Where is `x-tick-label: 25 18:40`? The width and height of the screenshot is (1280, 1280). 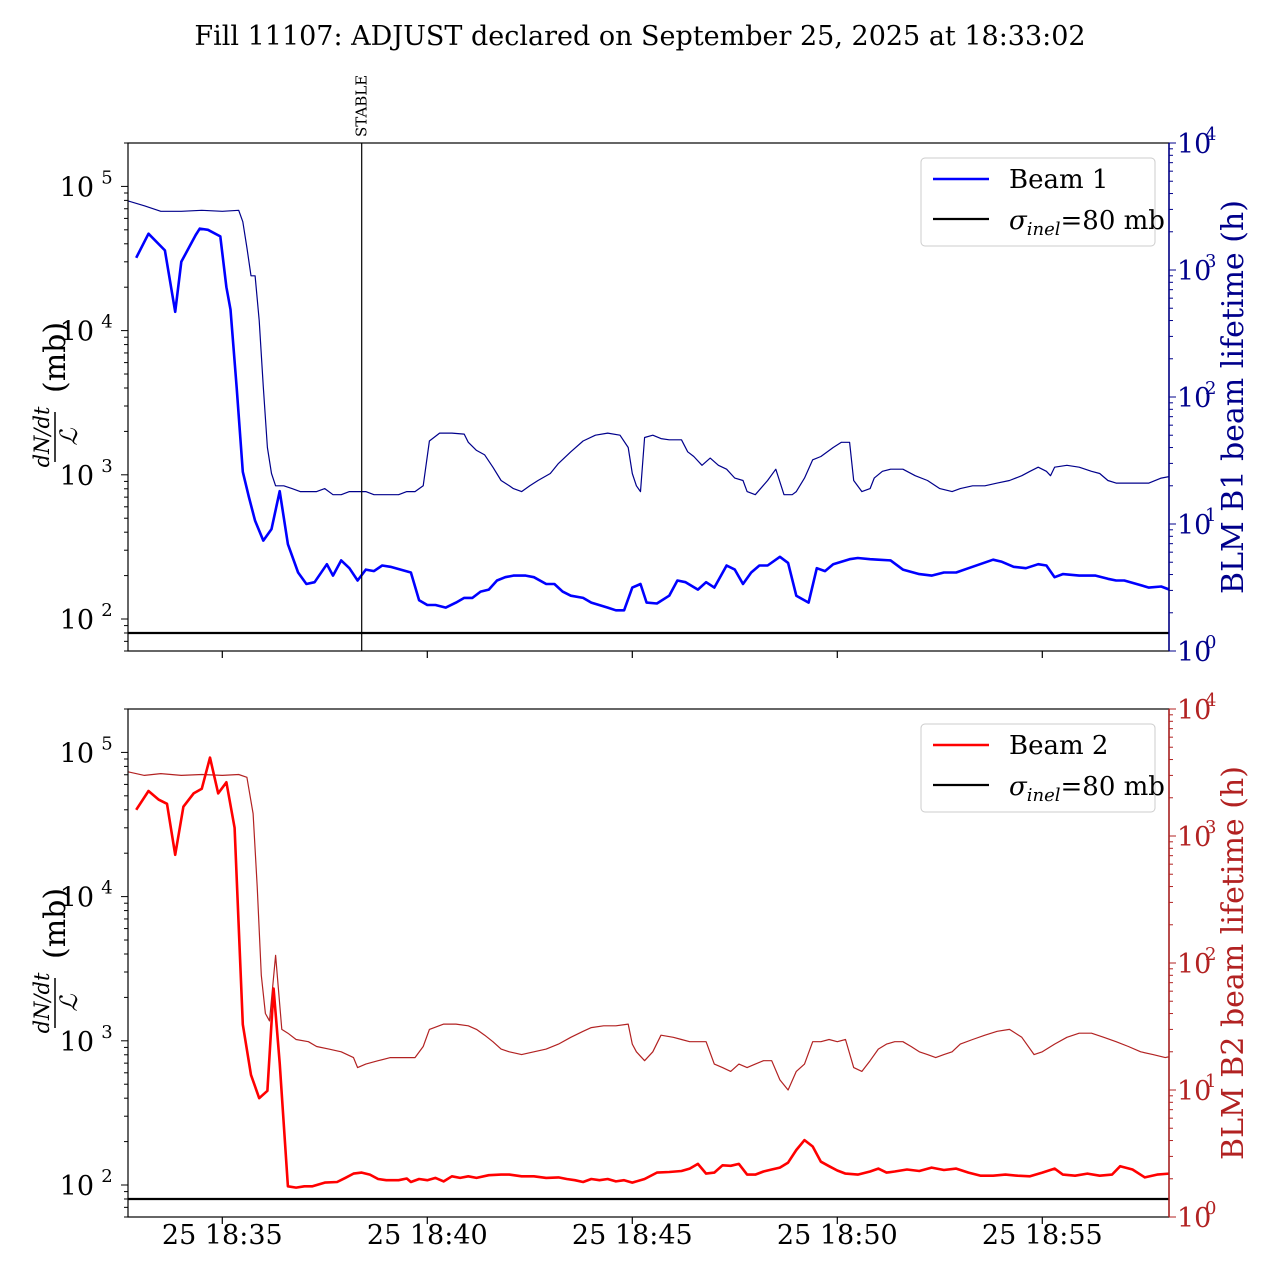
x-tick-label: 25 18:40 is located at coordinates (427, 1235).